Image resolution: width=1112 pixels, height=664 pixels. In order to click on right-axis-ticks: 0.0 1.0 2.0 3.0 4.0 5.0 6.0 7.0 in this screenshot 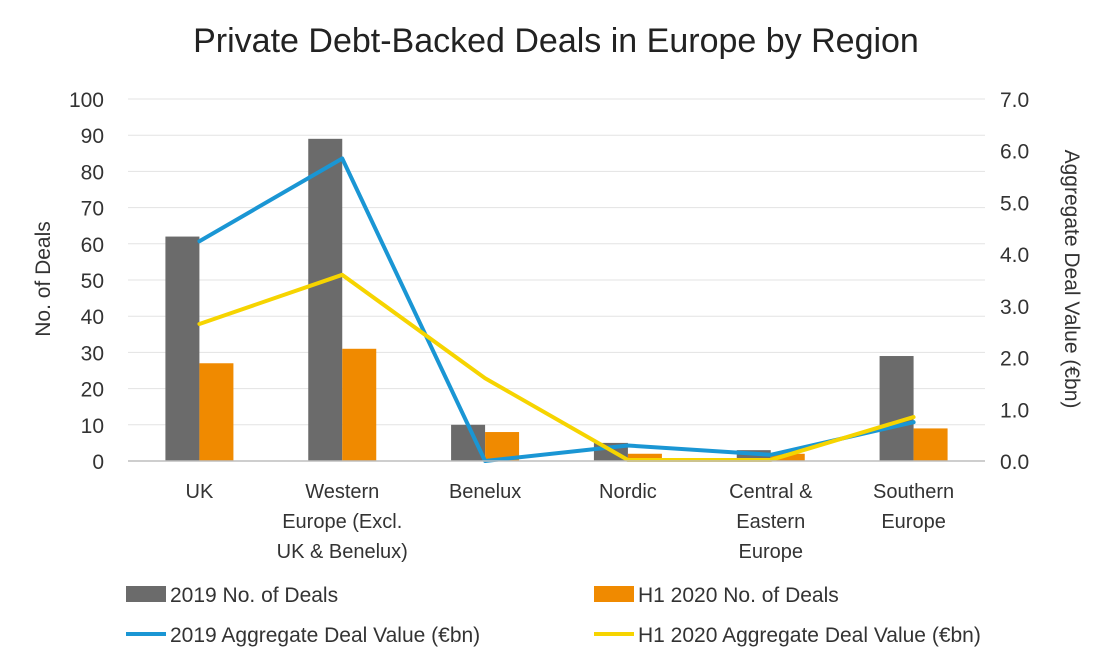, I will do `click(1014, 281)`.